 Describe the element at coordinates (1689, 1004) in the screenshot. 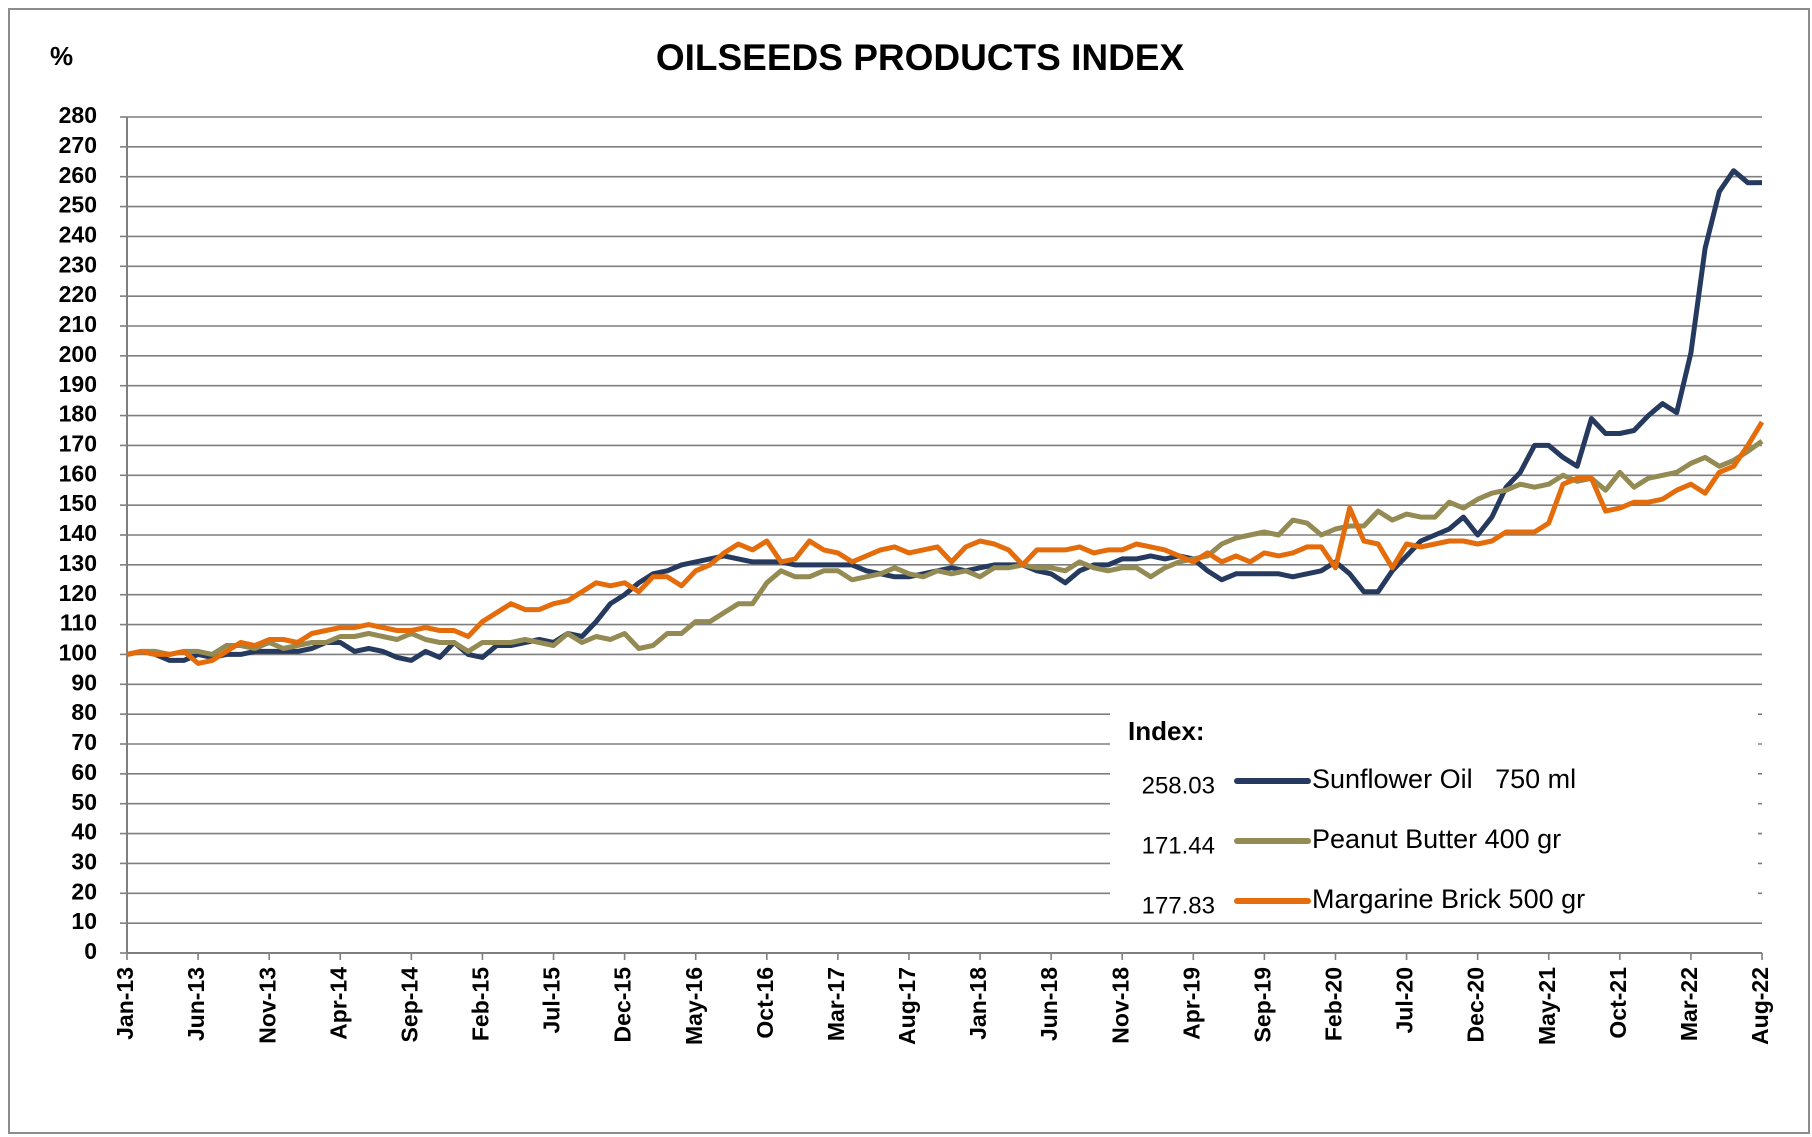

I see `x-tick-label: Mar-22` at that location.